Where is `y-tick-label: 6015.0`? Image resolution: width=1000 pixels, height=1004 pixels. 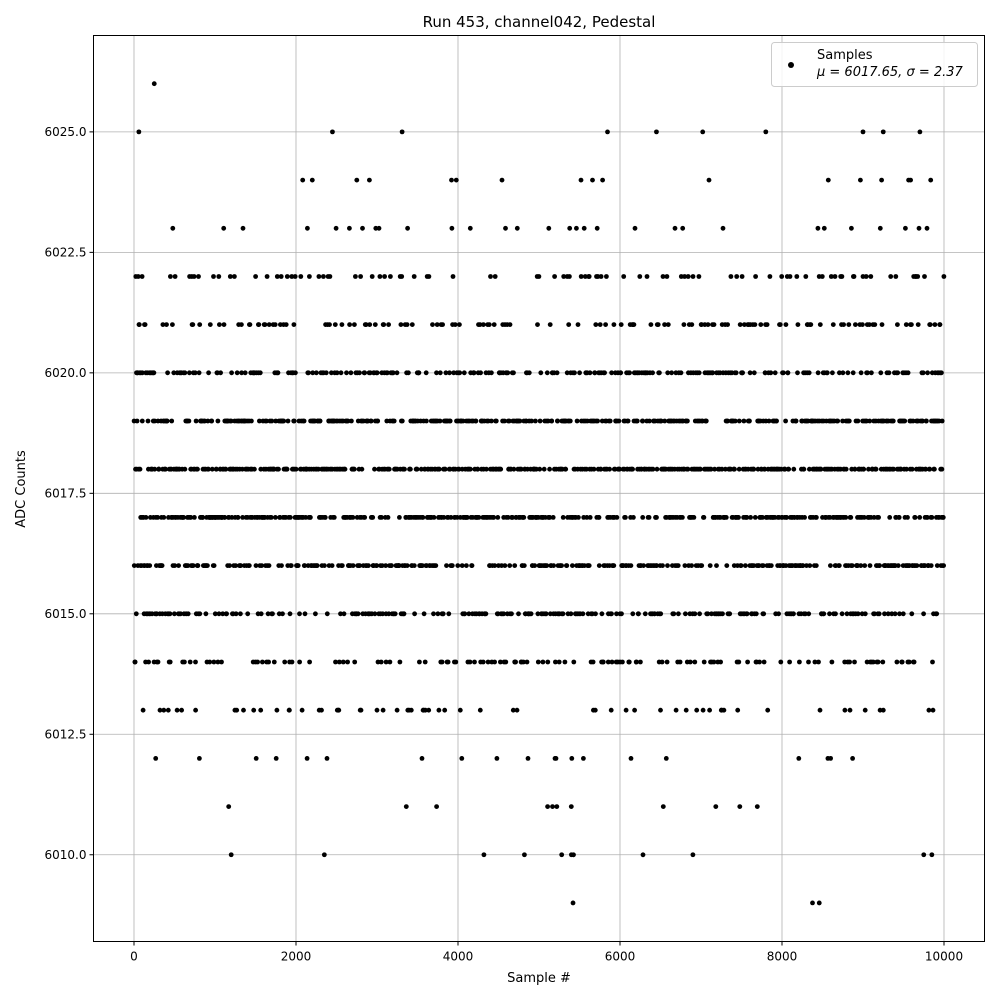
y-tick-label: 6015.0 is located at coordinates (66, 614).